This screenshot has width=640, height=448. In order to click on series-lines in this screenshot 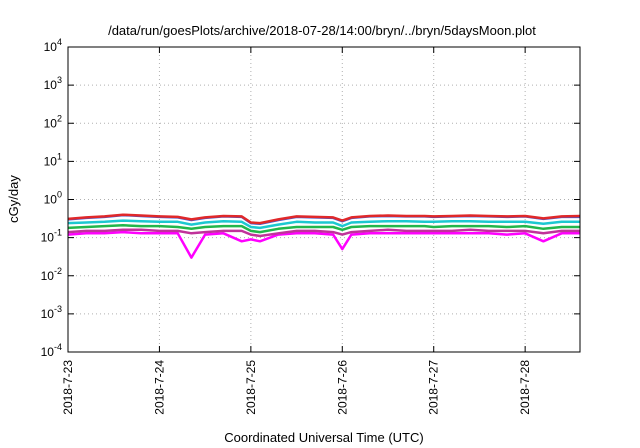, I will do `click(324, 236)`.